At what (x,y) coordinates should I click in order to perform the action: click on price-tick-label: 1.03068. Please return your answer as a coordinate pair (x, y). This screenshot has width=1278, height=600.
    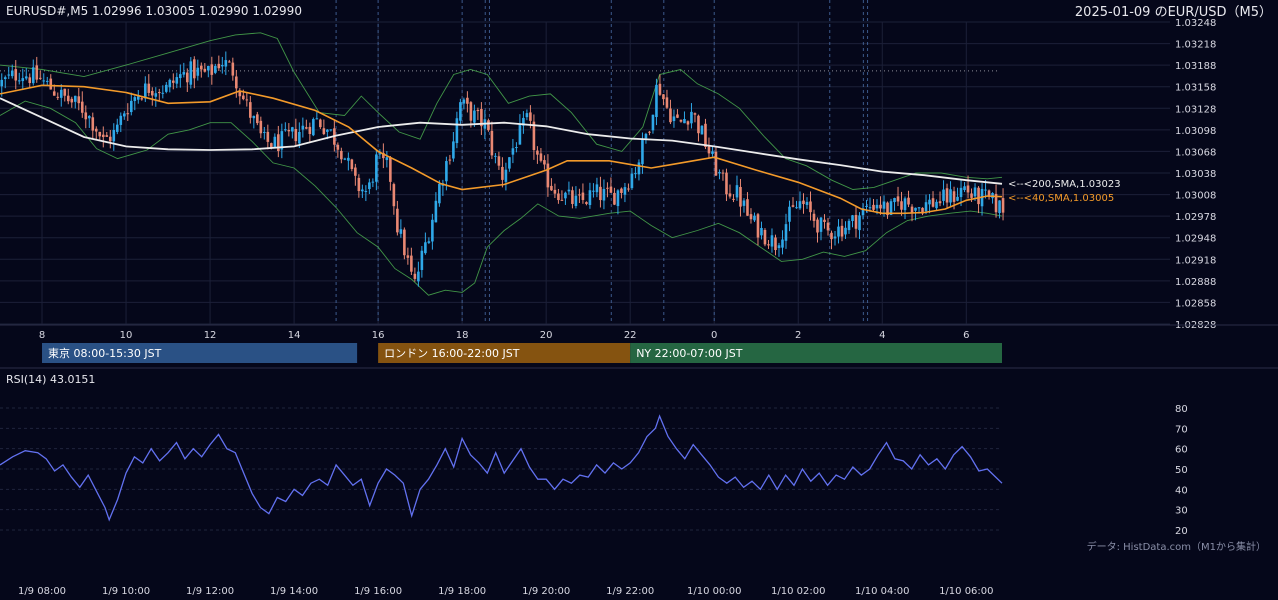
    Looking at the image, I should click on (1195, 152).